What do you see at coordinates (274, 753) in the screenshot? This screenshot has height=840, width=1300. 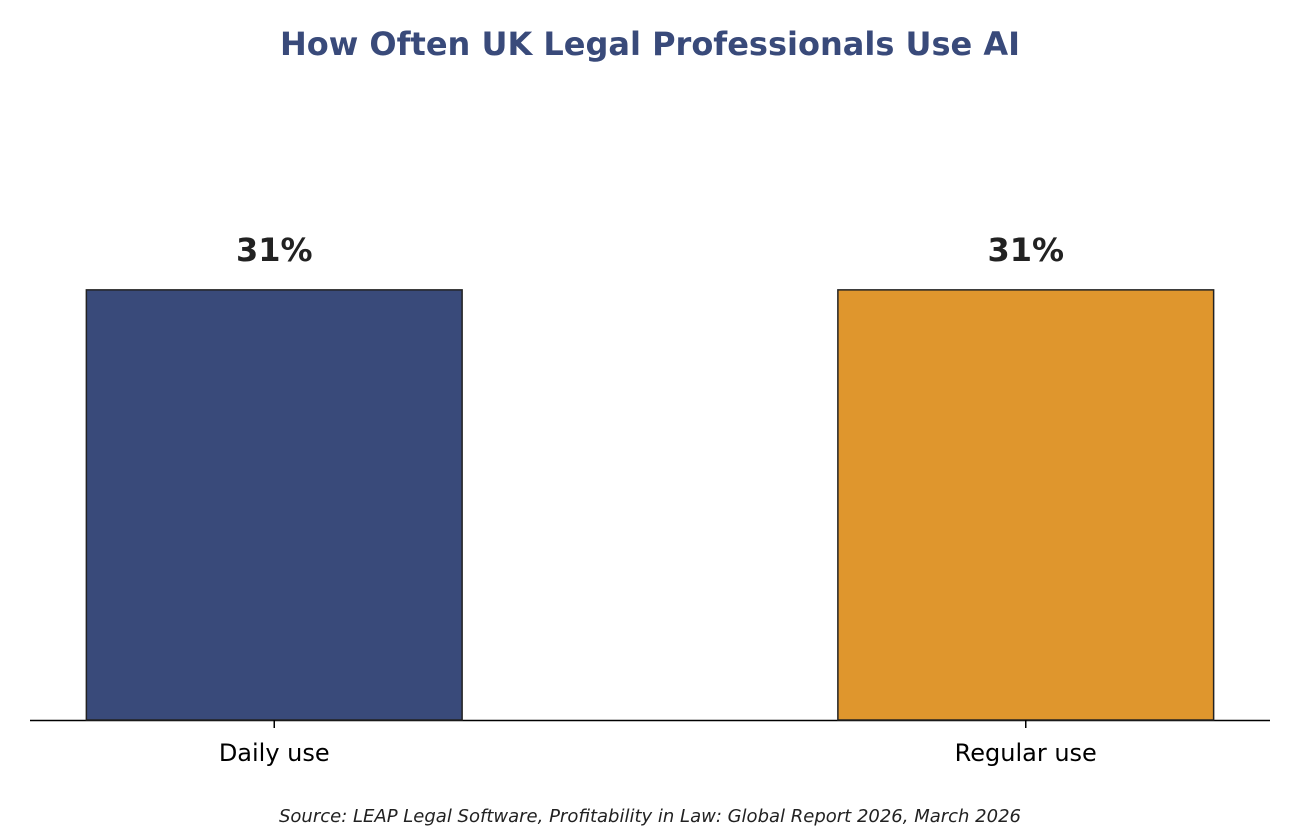 I see `x-tick-label: Daily use` at bounding box center [274, 753].